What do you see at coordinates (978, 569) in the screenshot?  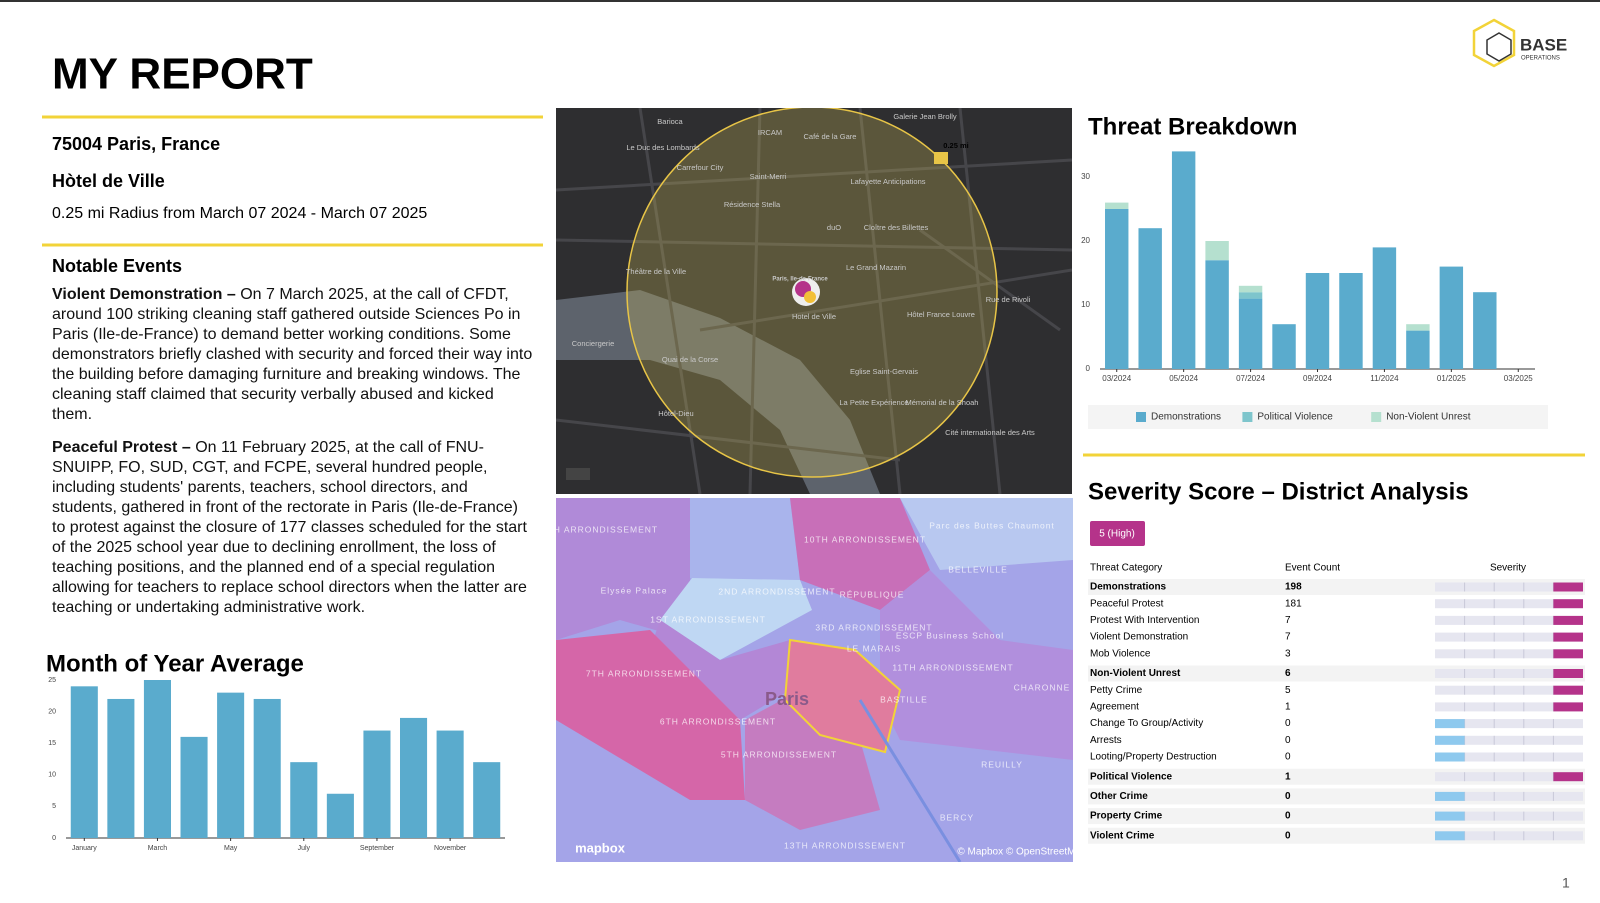 I see `map-label: BELLEVILLE` at bounding box center [978, 569].